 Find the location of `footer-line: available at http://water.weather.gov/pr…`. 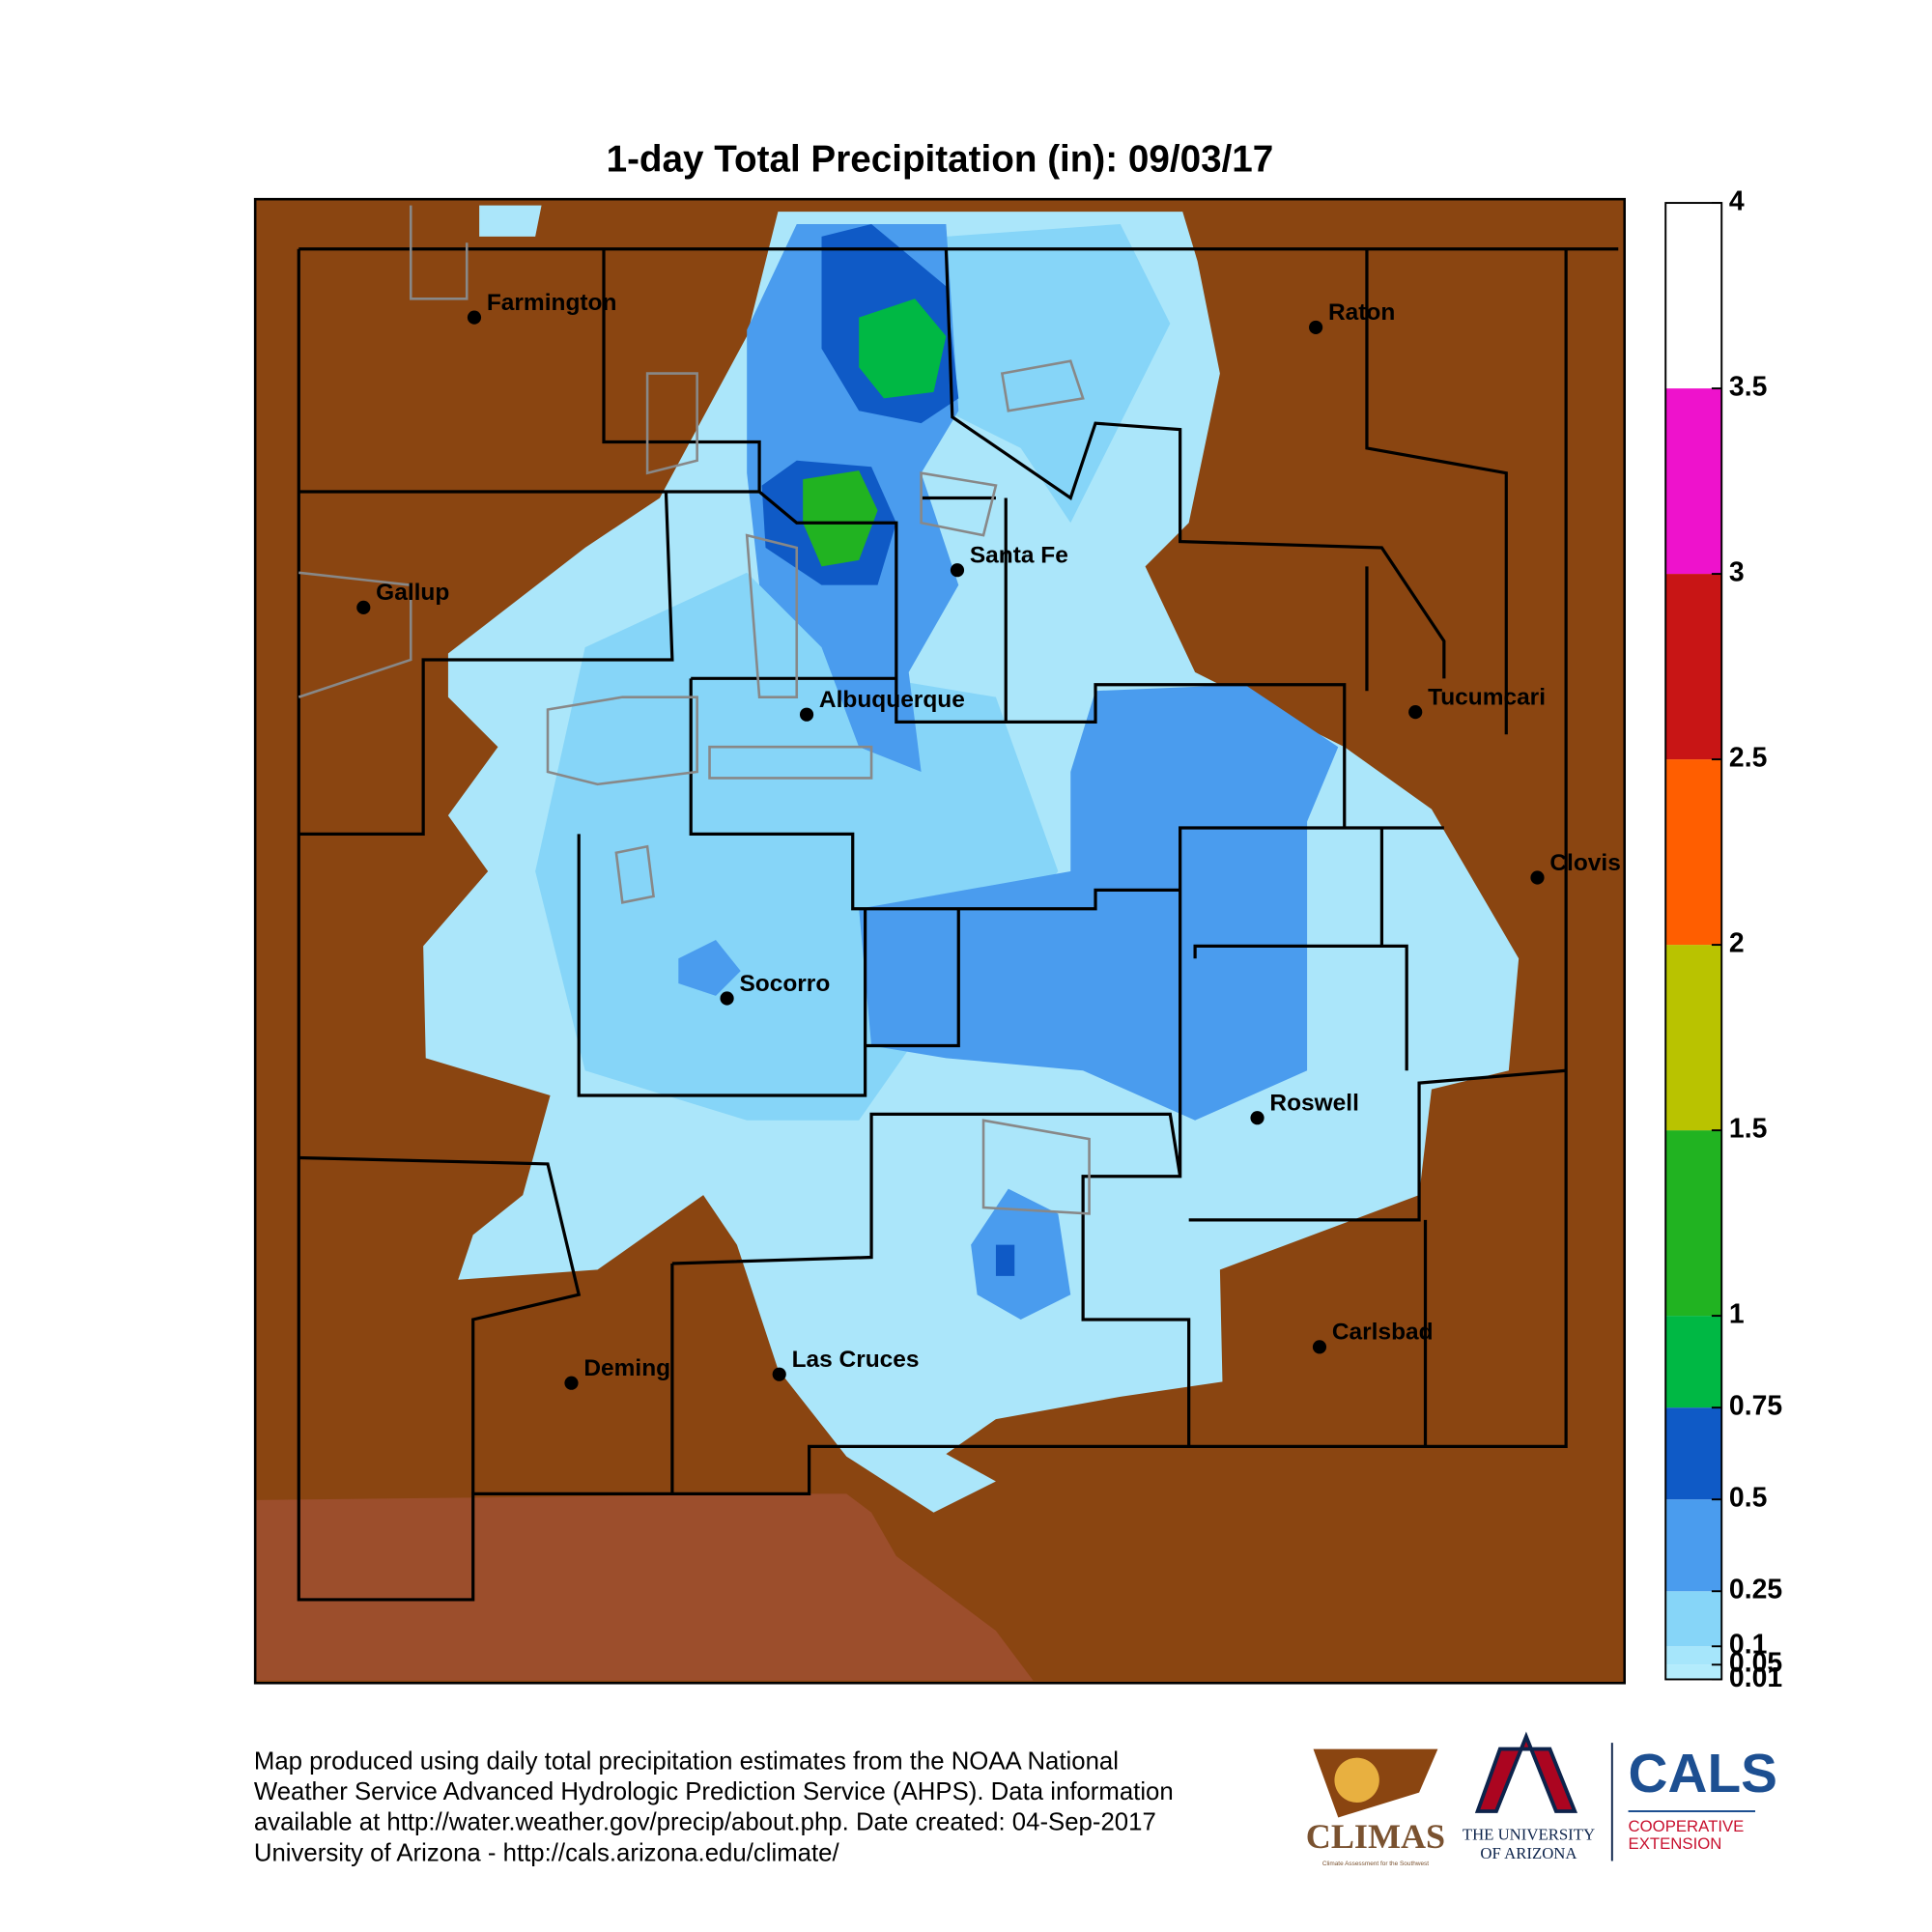

footer-line: available at http://water.weather.gov/pr… is located at coordinates (705, 1822).